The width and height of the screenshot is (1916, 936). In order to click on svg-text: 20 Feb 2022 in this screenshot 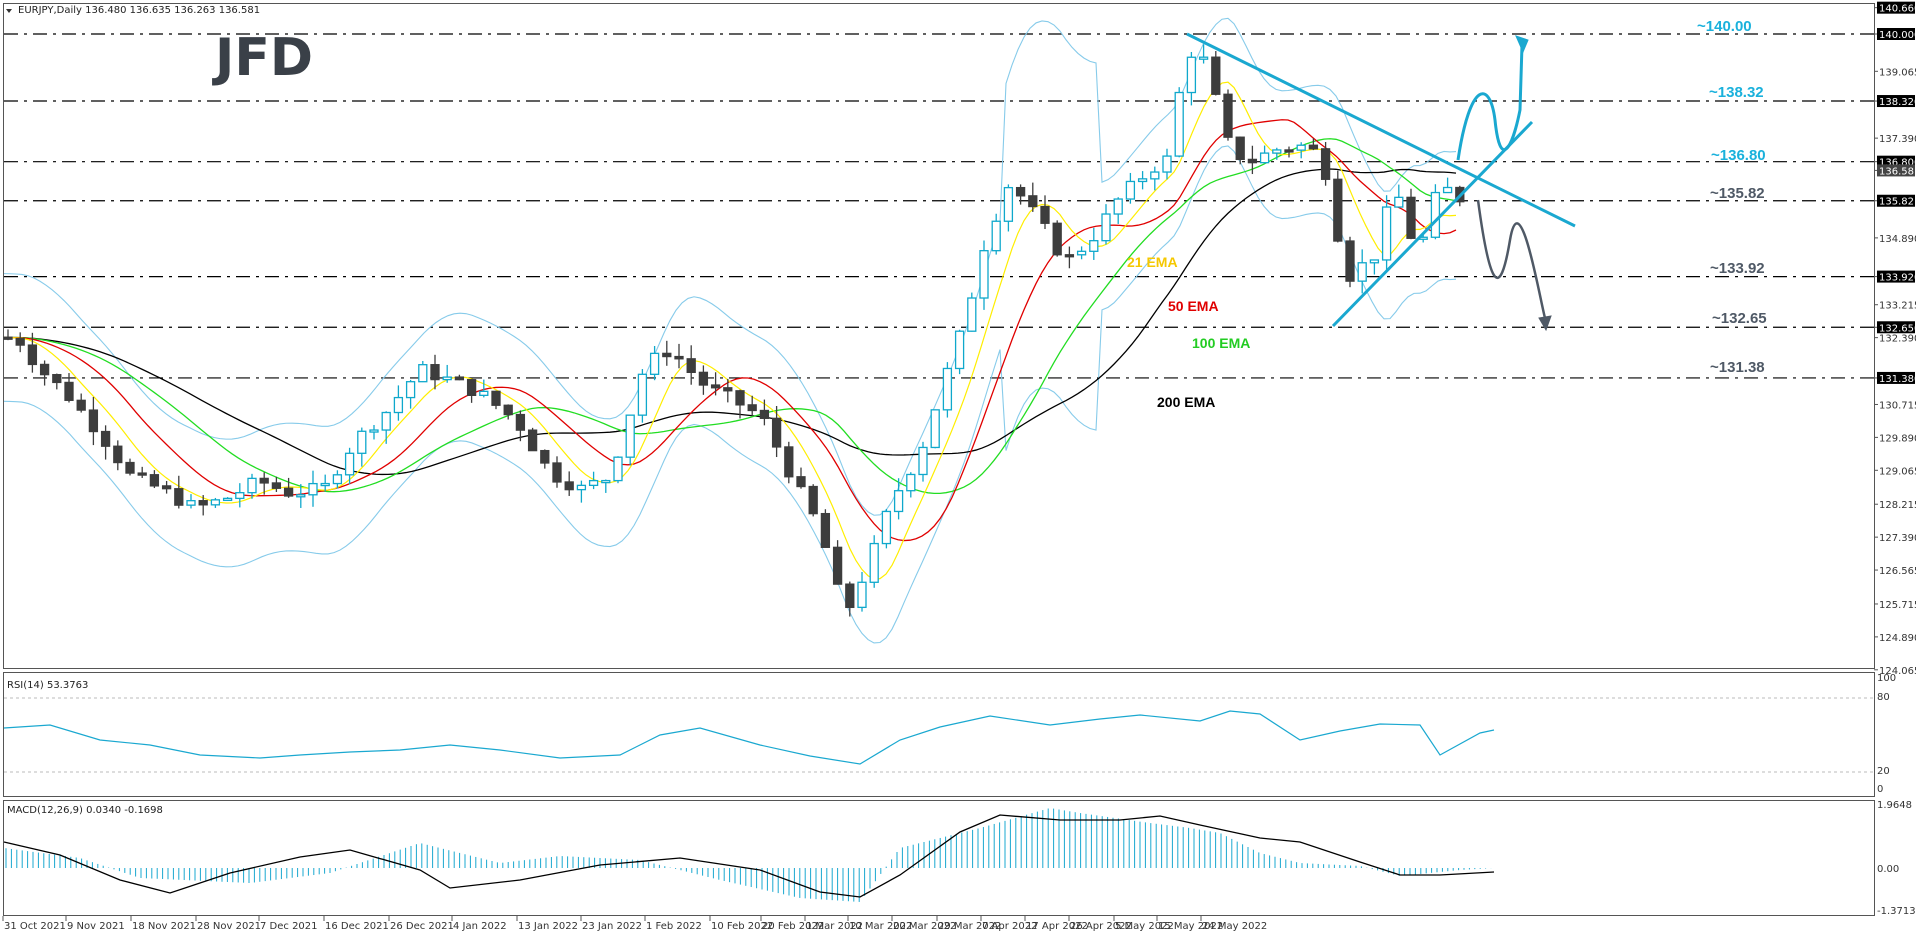, I will do `click(793, 926)`.